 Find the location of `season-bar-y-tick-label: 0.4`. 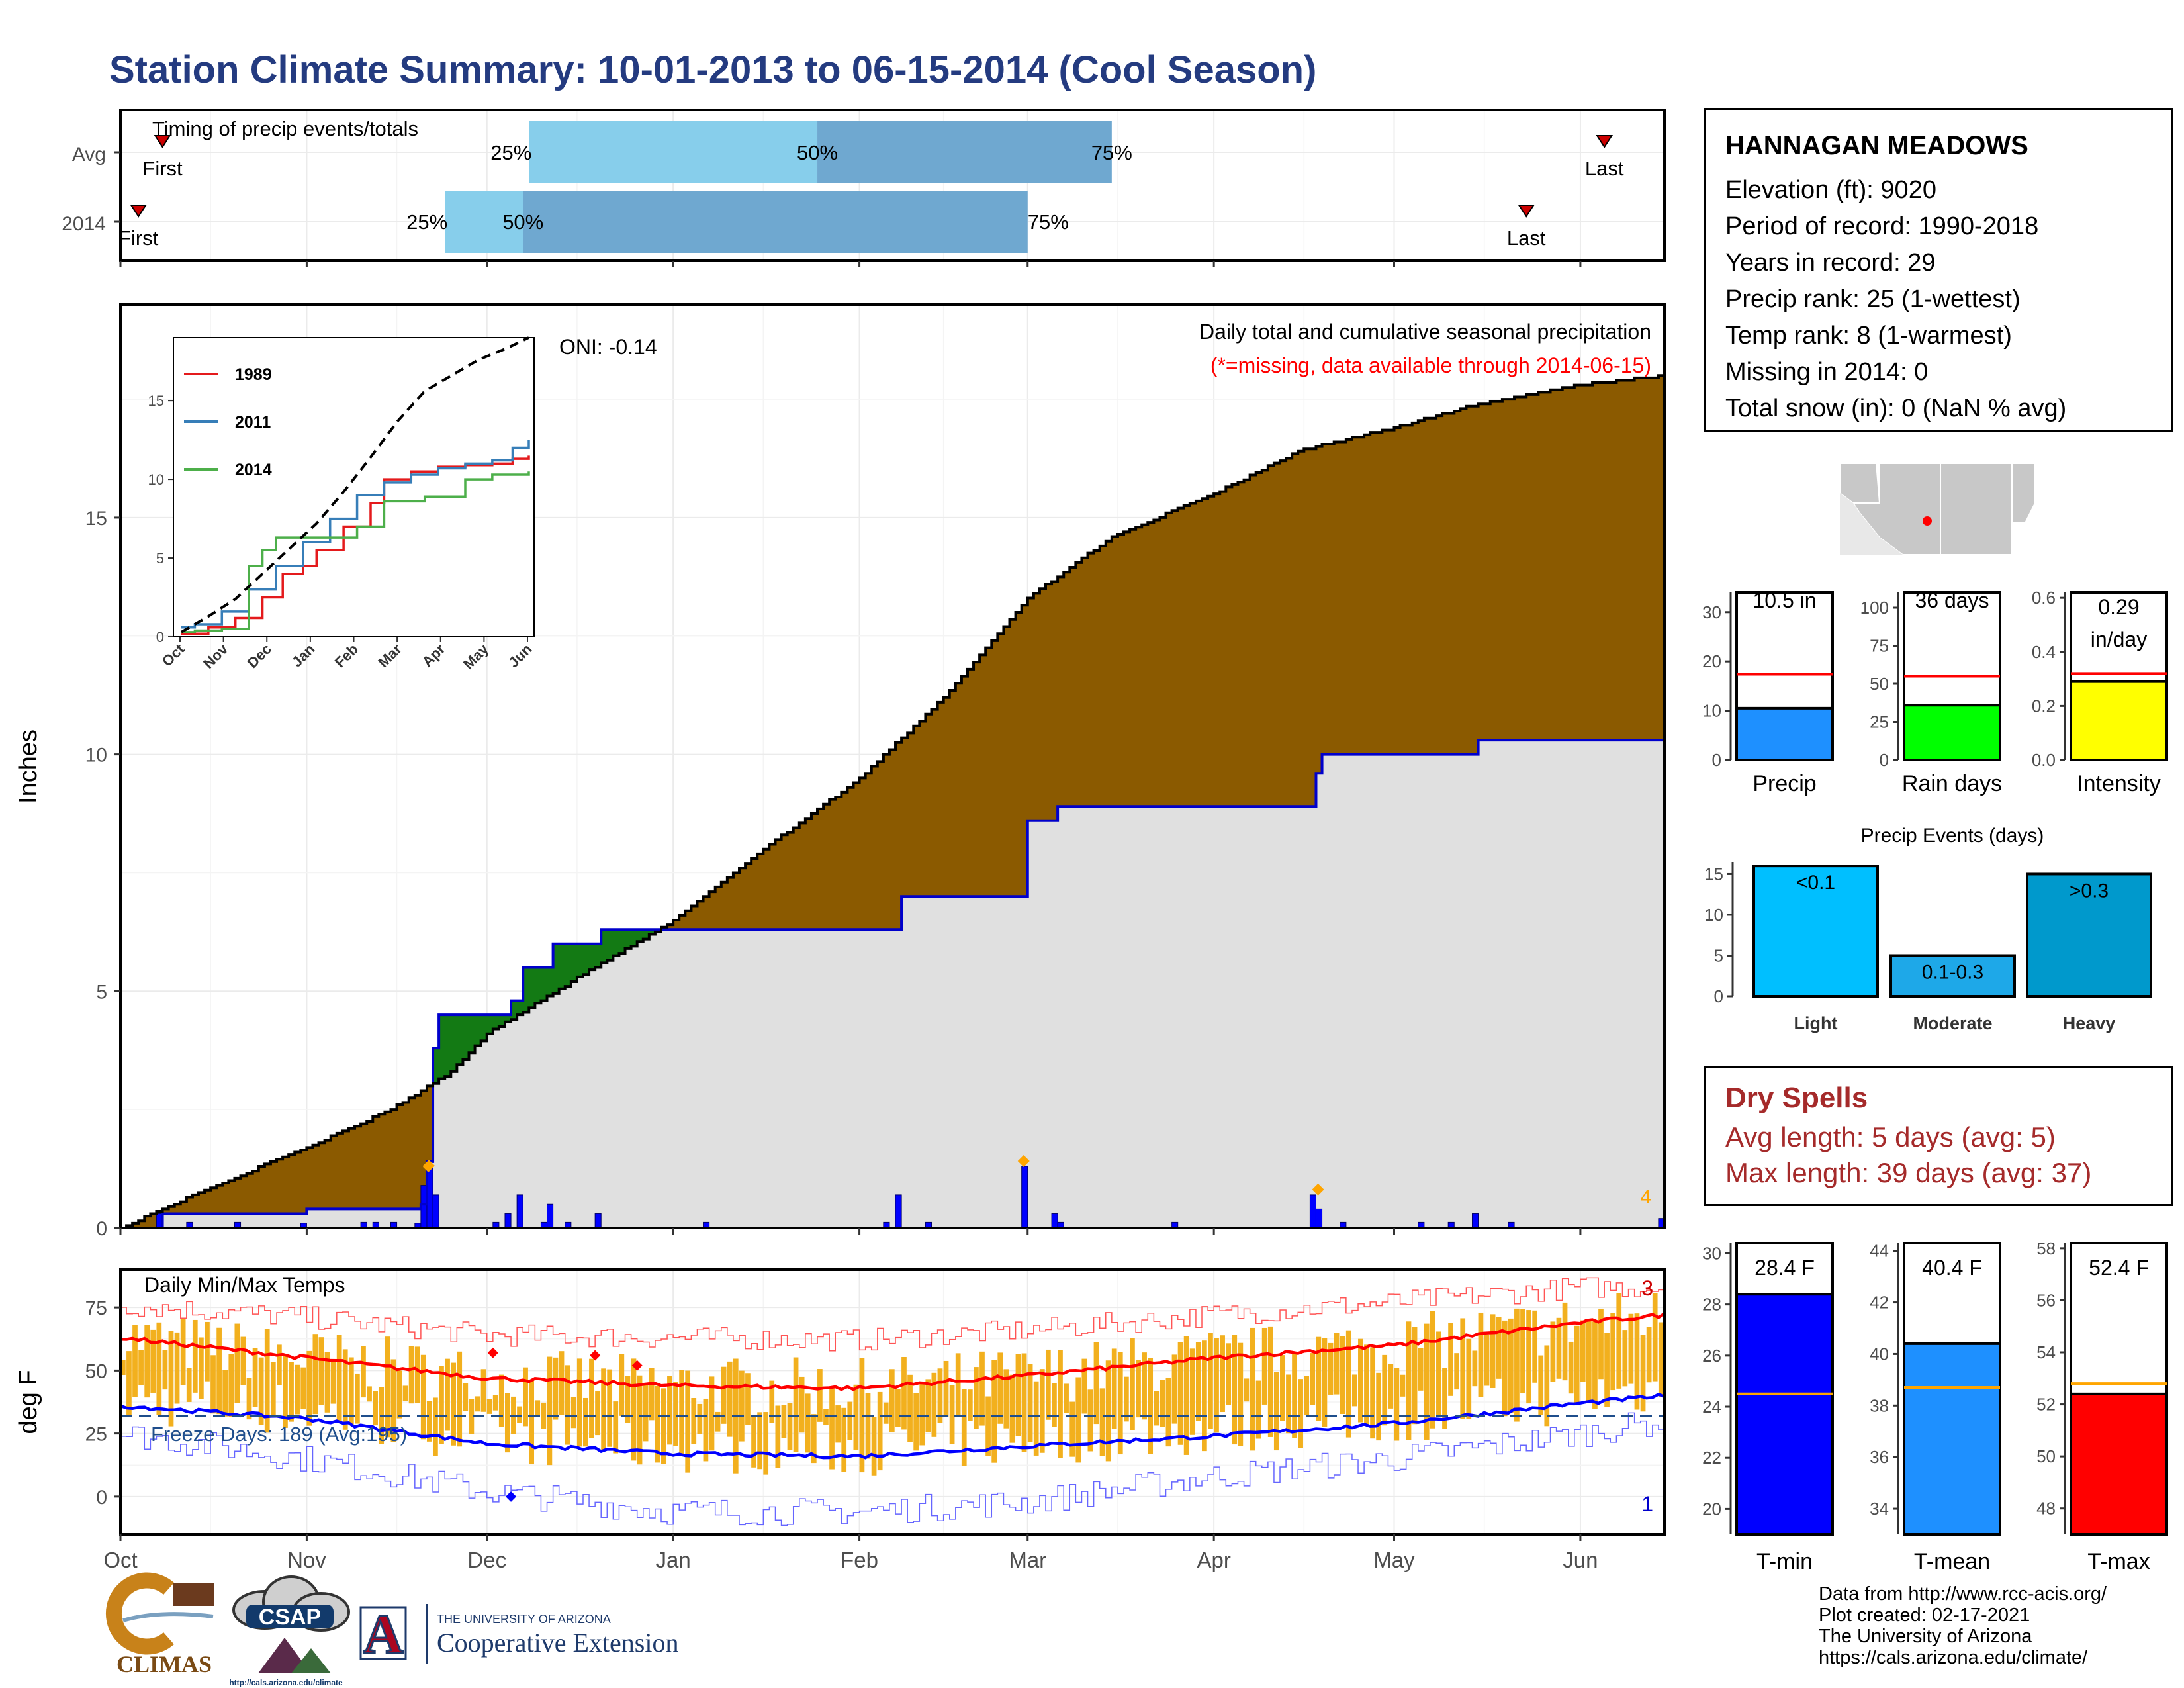

season-bar-y-tick-label: 0.4 is located at coordinates (2044, 652).